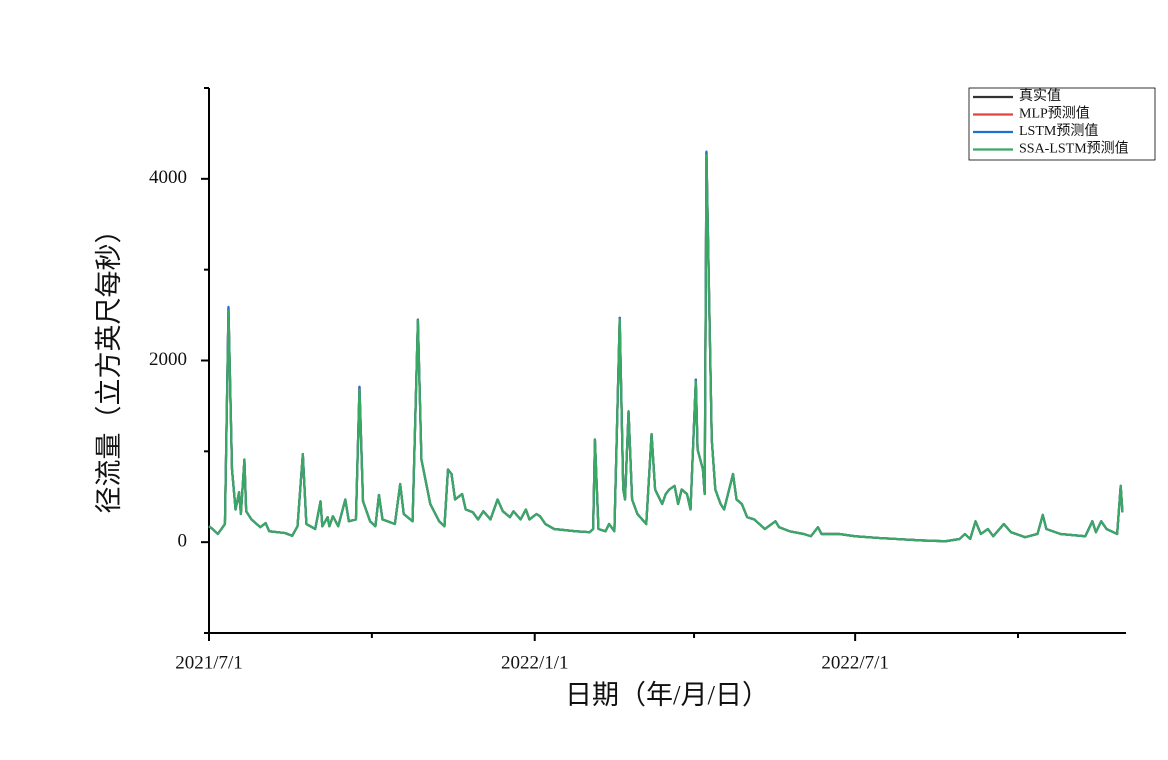 This screenshot has height=760, width=1168. Describe the element at coordinates (667, 695) in the screenshot. I see `x-axis-title: 日期（年/月/日）` at that location.